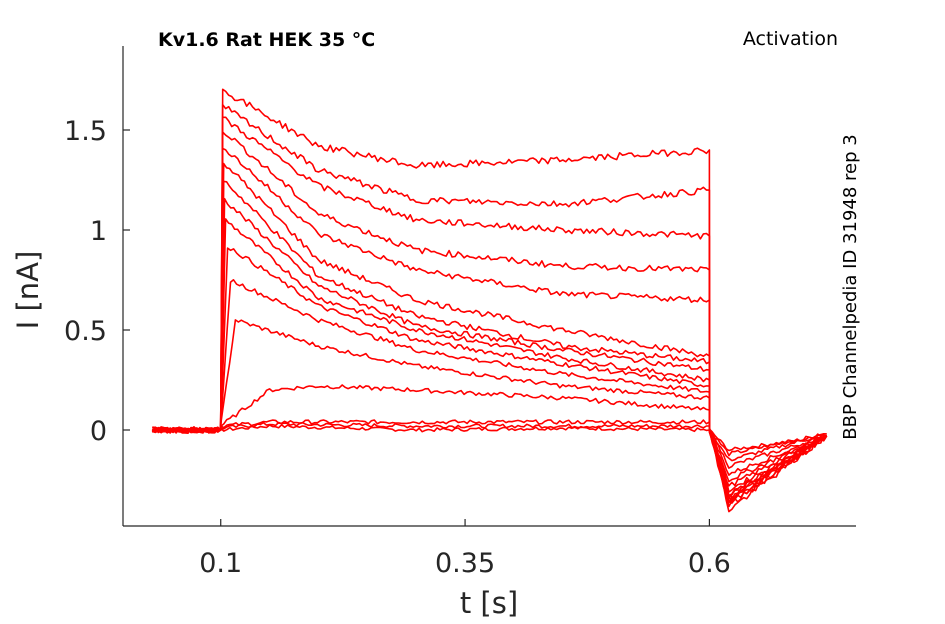  Describe the element at coordinates (790, 39) in the screenshot. I see `chart-annotation: Activation` at that location.